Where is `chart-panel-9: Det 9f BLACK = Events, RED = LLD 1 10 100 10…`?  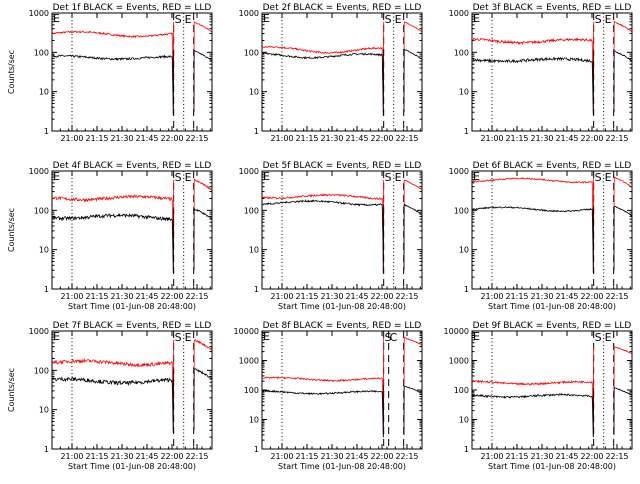
chart-panel-9: Det 9f BLACK = Events, RED = LLD 1 10 100 10… is located at coordinates (538, 396).